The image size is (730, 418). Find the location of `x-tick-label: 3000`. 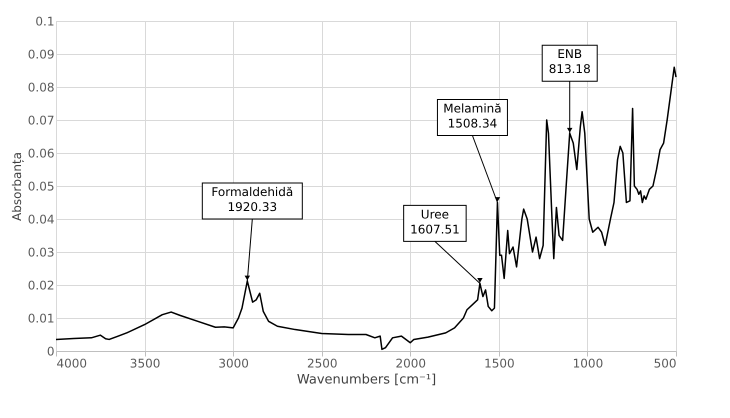

x-tick-label: 3000 is located at coordinates (233, 363).